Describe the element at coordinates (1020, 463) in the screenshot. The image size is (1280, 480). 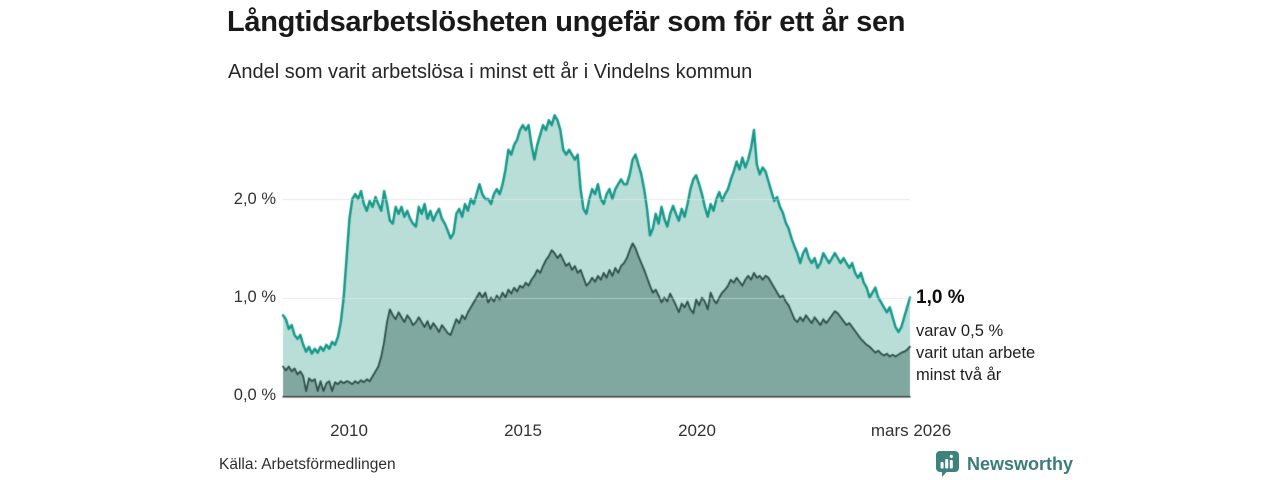
I see `newsworthy-wordmark: Newsworthy` at that location.